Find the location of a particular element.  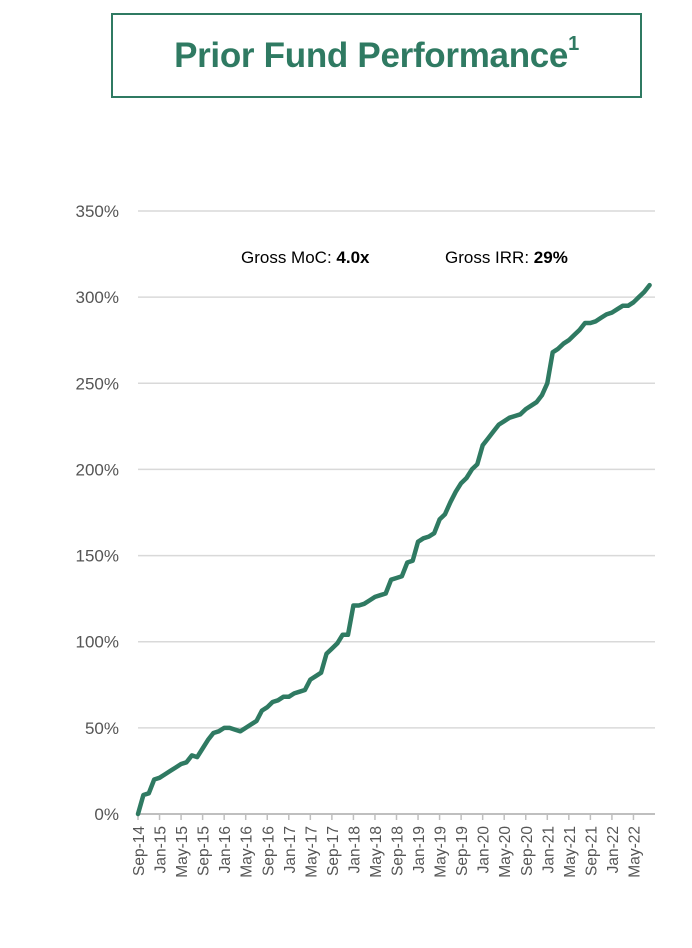

x-tick-label: Jan-21 is located at coordinates (548, 849).